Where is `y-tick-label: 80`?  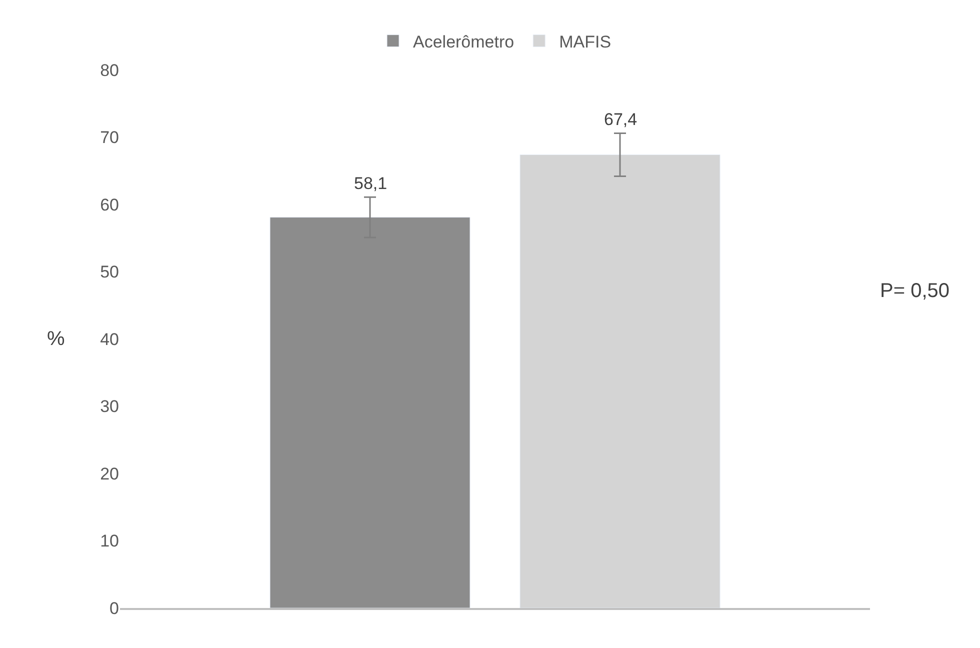
y-tick-label: 80 is located at coordinates (109, 70).